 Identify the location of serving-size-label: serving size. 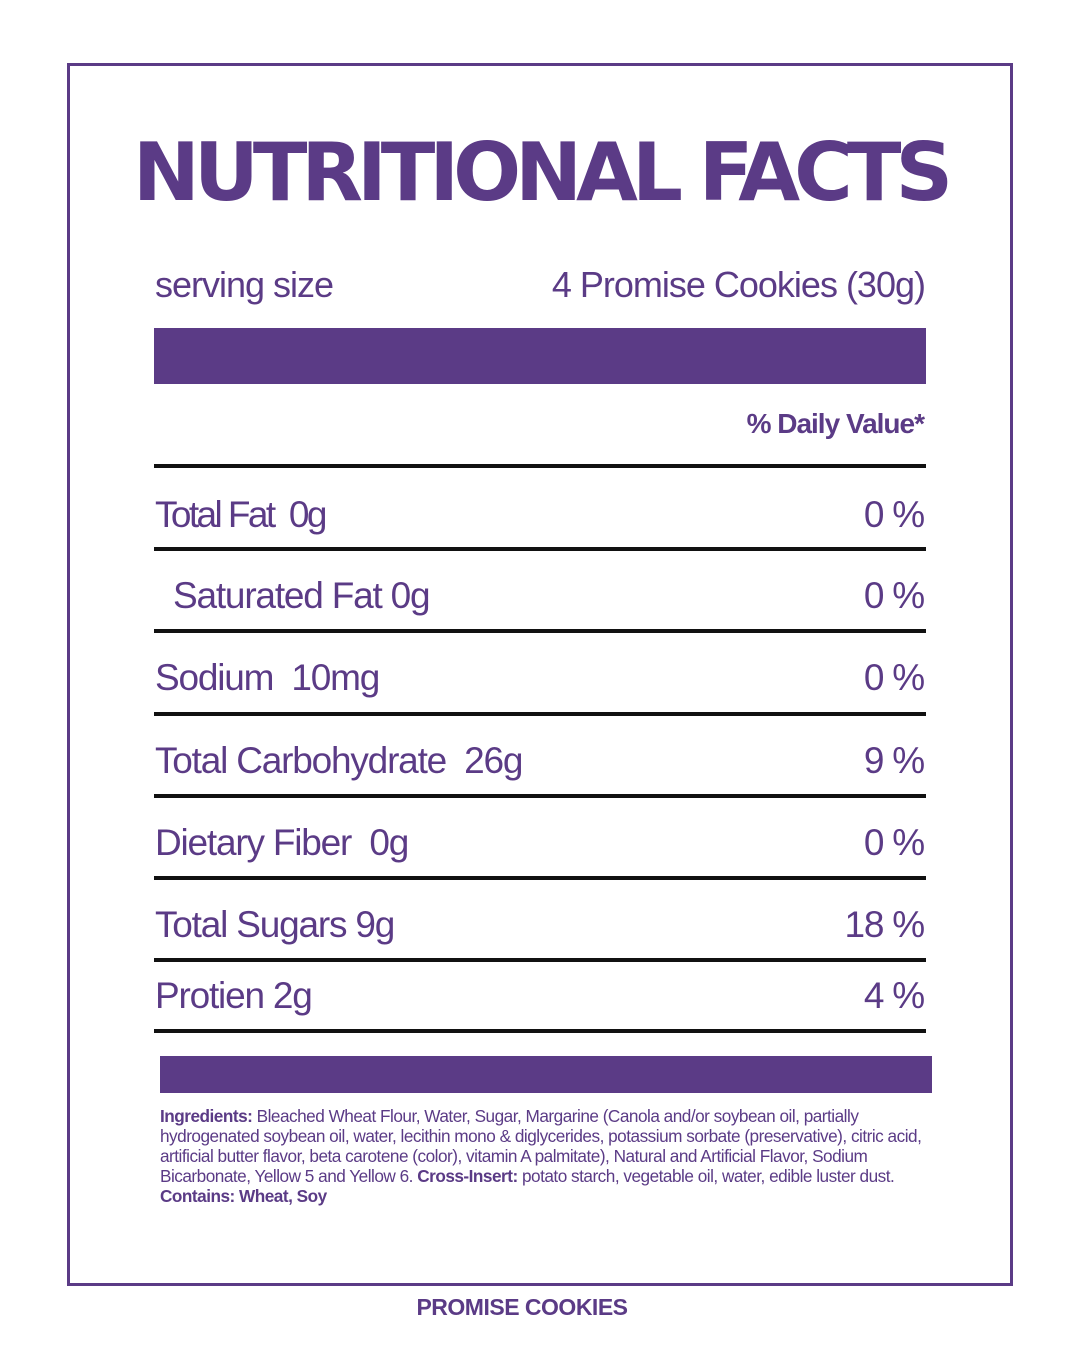
(244, 284).